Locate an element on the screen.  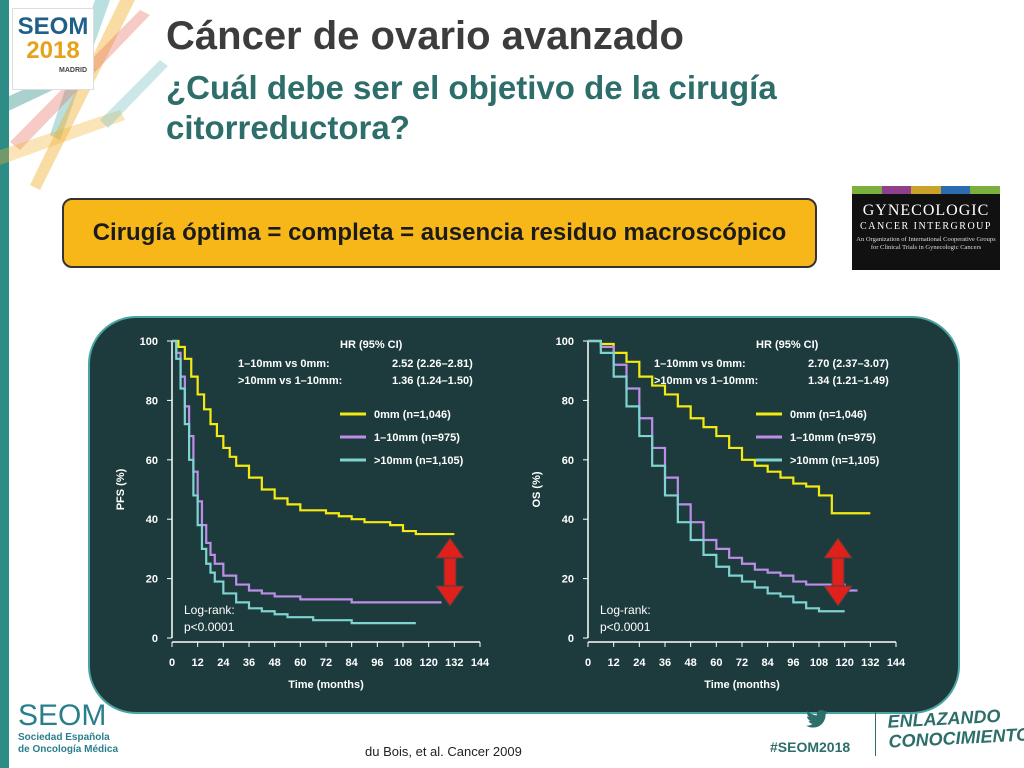
seom-2018-logo: SEOM 2018 MADRID is located at coordinates (53, 49).